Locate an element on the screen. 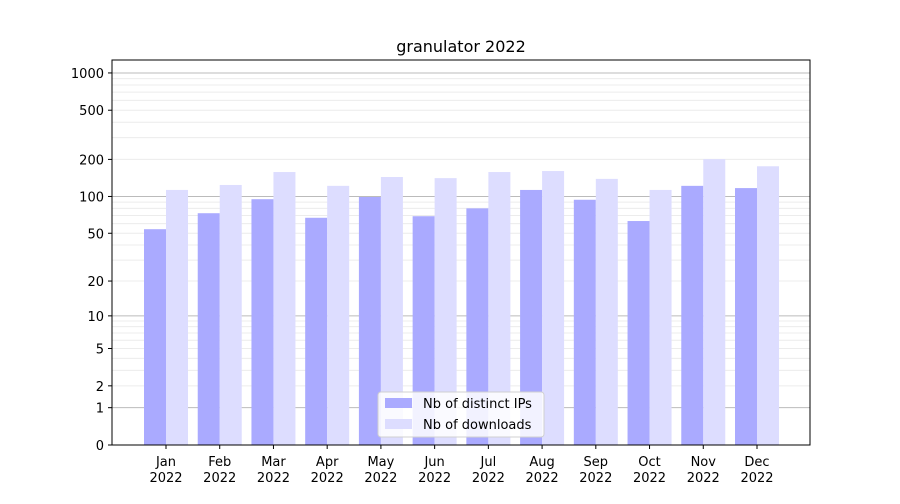 The height and width of the screenshot is (504, 900). x-tick-label: May 2022 is located at coordinates (380, 470).